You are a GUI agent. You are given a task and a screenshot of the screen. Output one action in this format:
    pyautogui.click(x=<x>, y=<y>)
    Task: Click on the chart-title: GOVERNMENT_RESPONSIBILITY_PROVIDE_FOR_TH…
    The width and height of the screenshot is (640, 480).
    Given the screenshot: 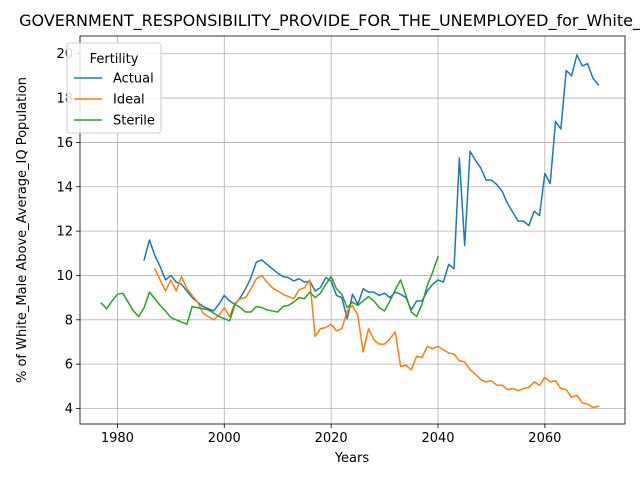 What is the action you would take?
    pyautogui.click(x=329, y=21)
    